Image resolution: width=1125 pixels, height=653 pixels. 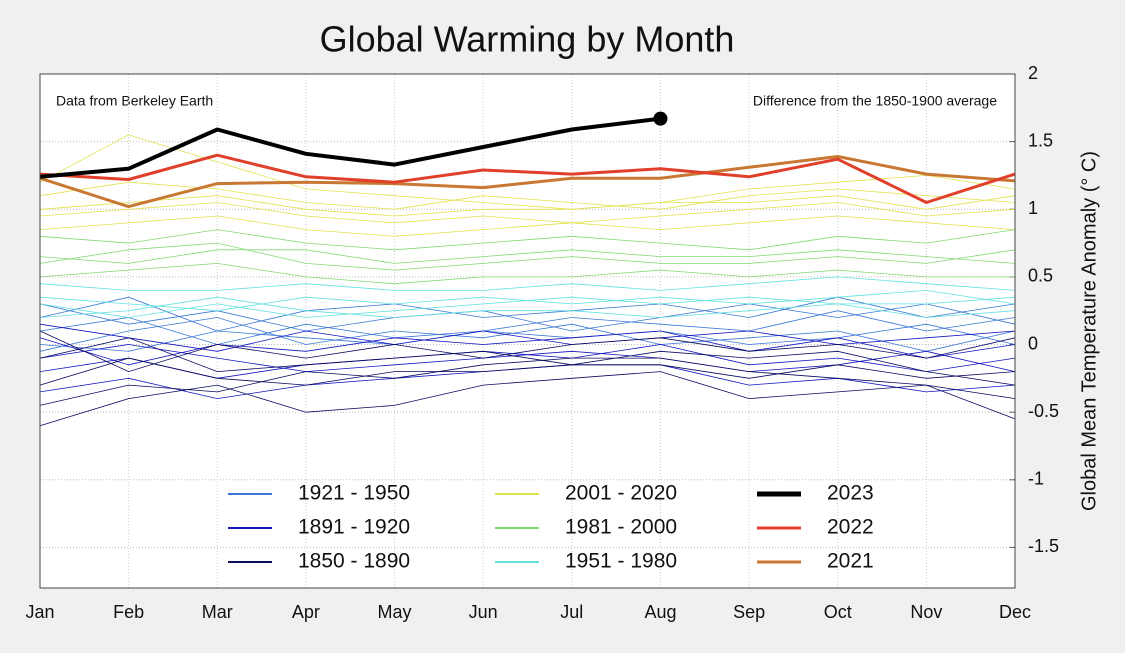 I want to click on legend-label: 2001 - 2020, so click(x=621, y=493).